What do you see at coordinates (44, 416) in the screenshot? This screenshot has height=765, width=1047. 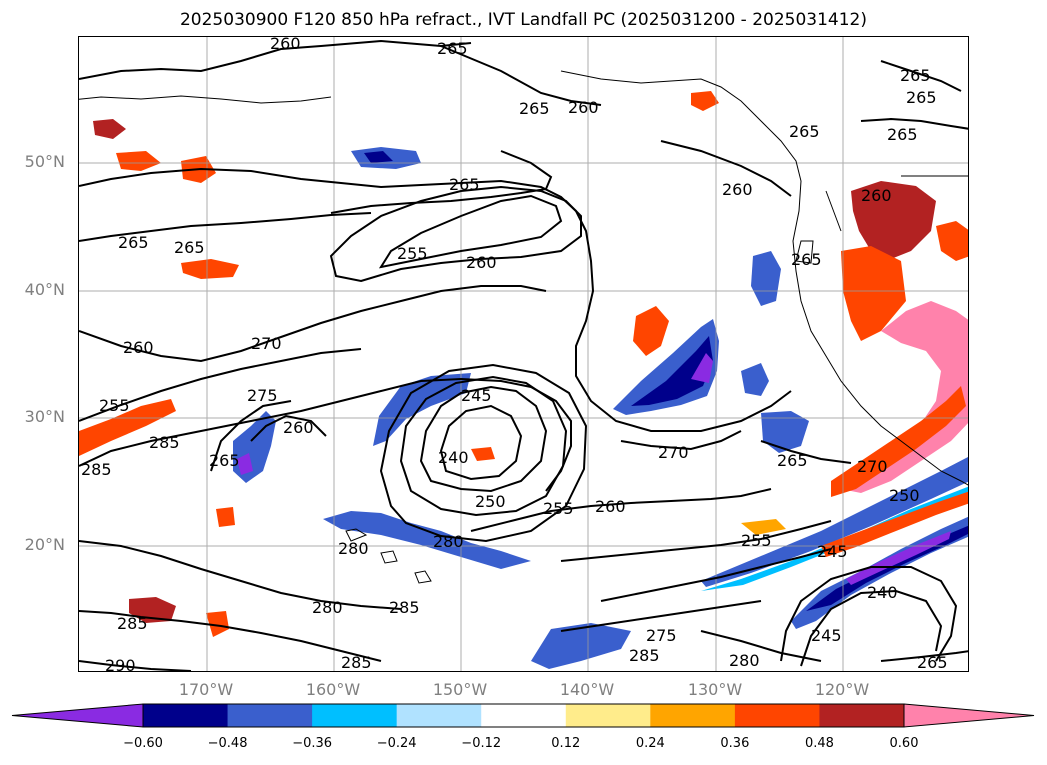 I see `lat-label-30n: 30°N` at bounding box center [44, 416].